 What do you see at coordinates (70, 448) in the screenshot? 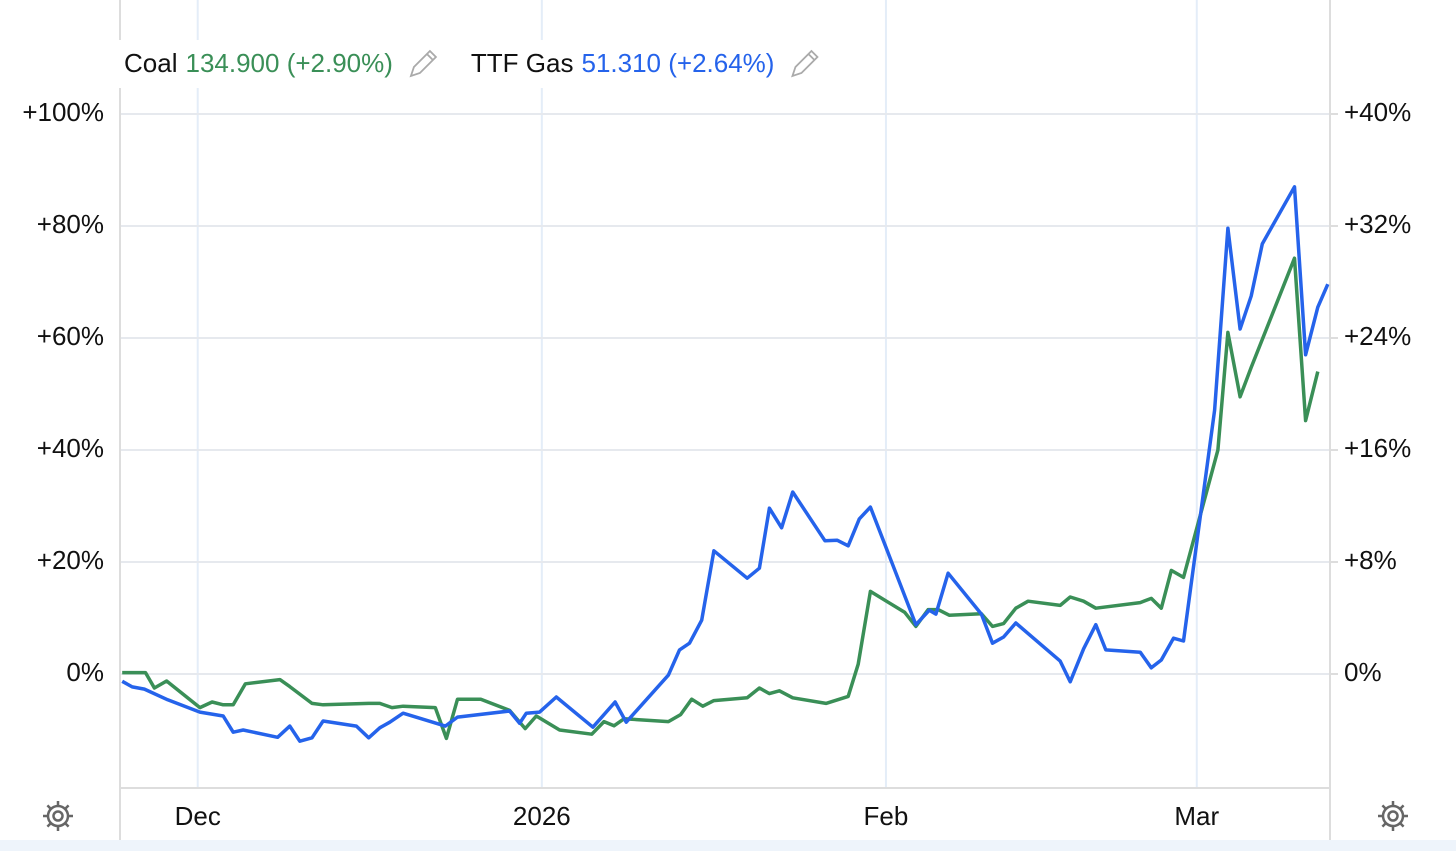
I see `y-tick-label: +40%` at bounding box center [70, 448].